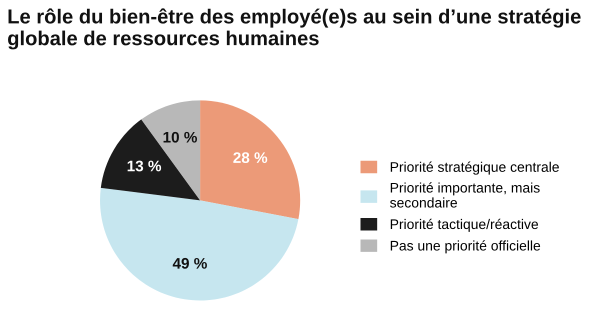  I want to click on chart-title: Le rôle du bien-être des employé(e)s au sein d’une stratégie globale de ressources humaines, so click(294, 29).